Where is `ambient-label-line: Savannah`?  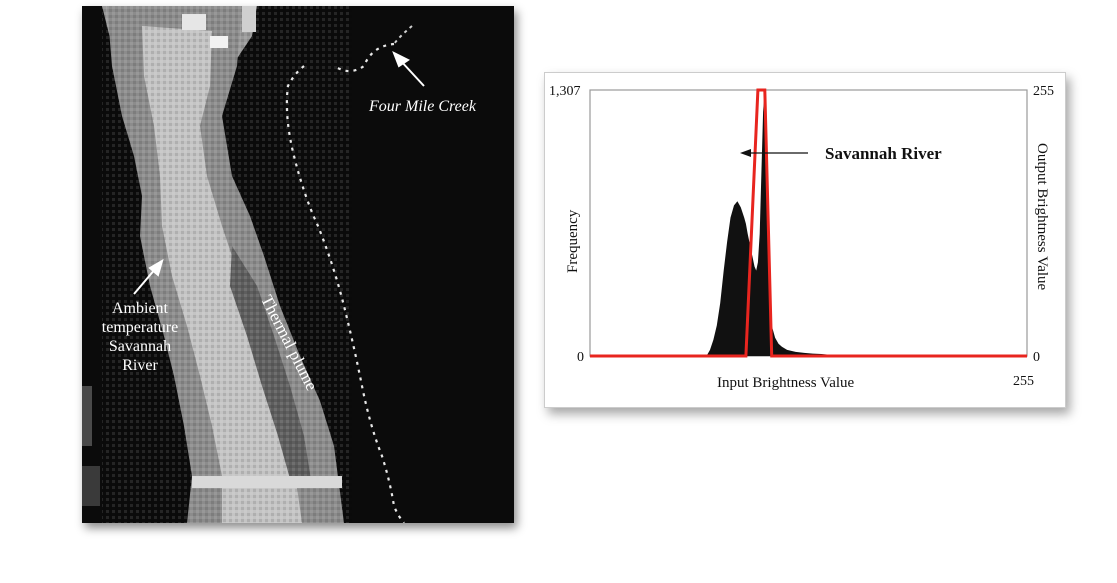
ambient-label-line: Savannah is located at coordinates (140, 346).